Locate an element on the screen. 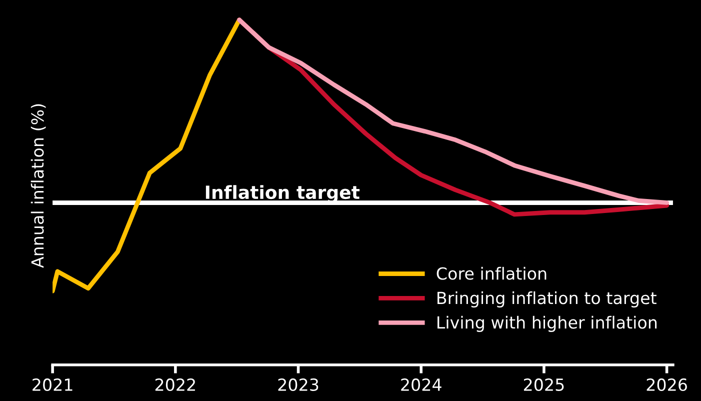 This screenshot has height=401, width=701. x-tick-label: 2026 is located at coordinates (666, 385).